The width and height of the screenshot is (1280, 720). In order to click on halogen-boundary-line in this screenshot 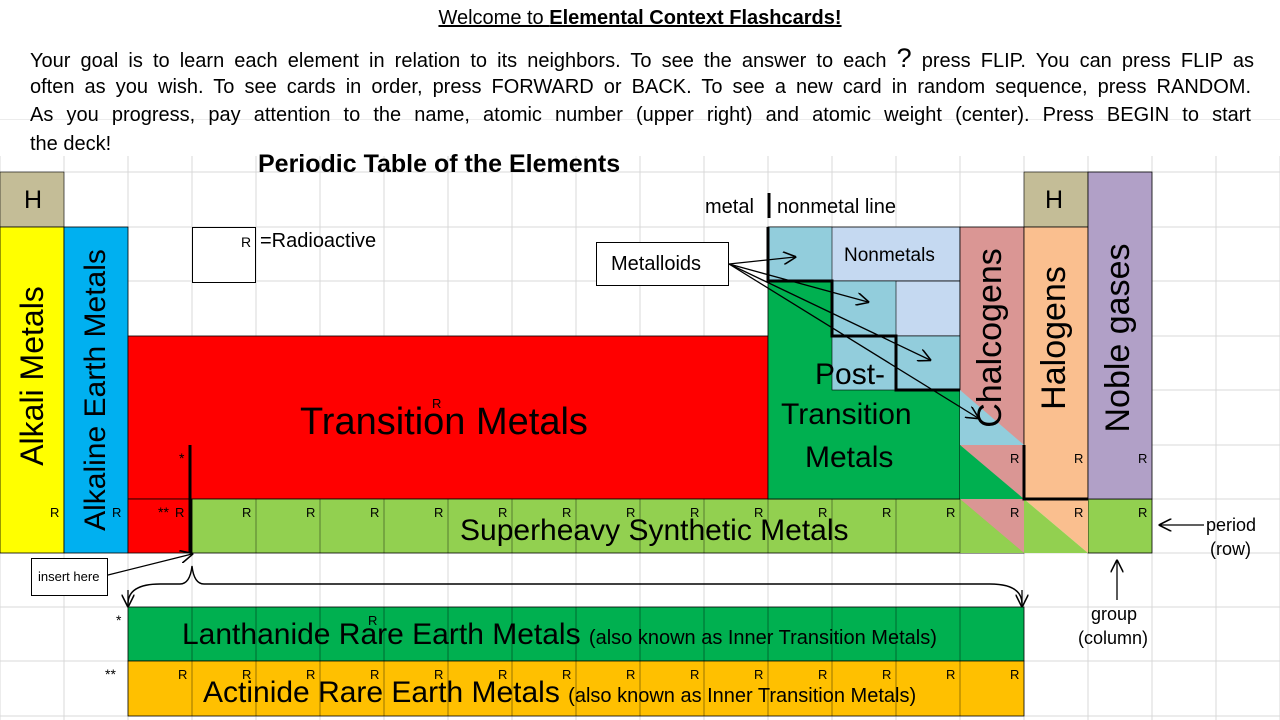, I will do `click(1055, 473)`.